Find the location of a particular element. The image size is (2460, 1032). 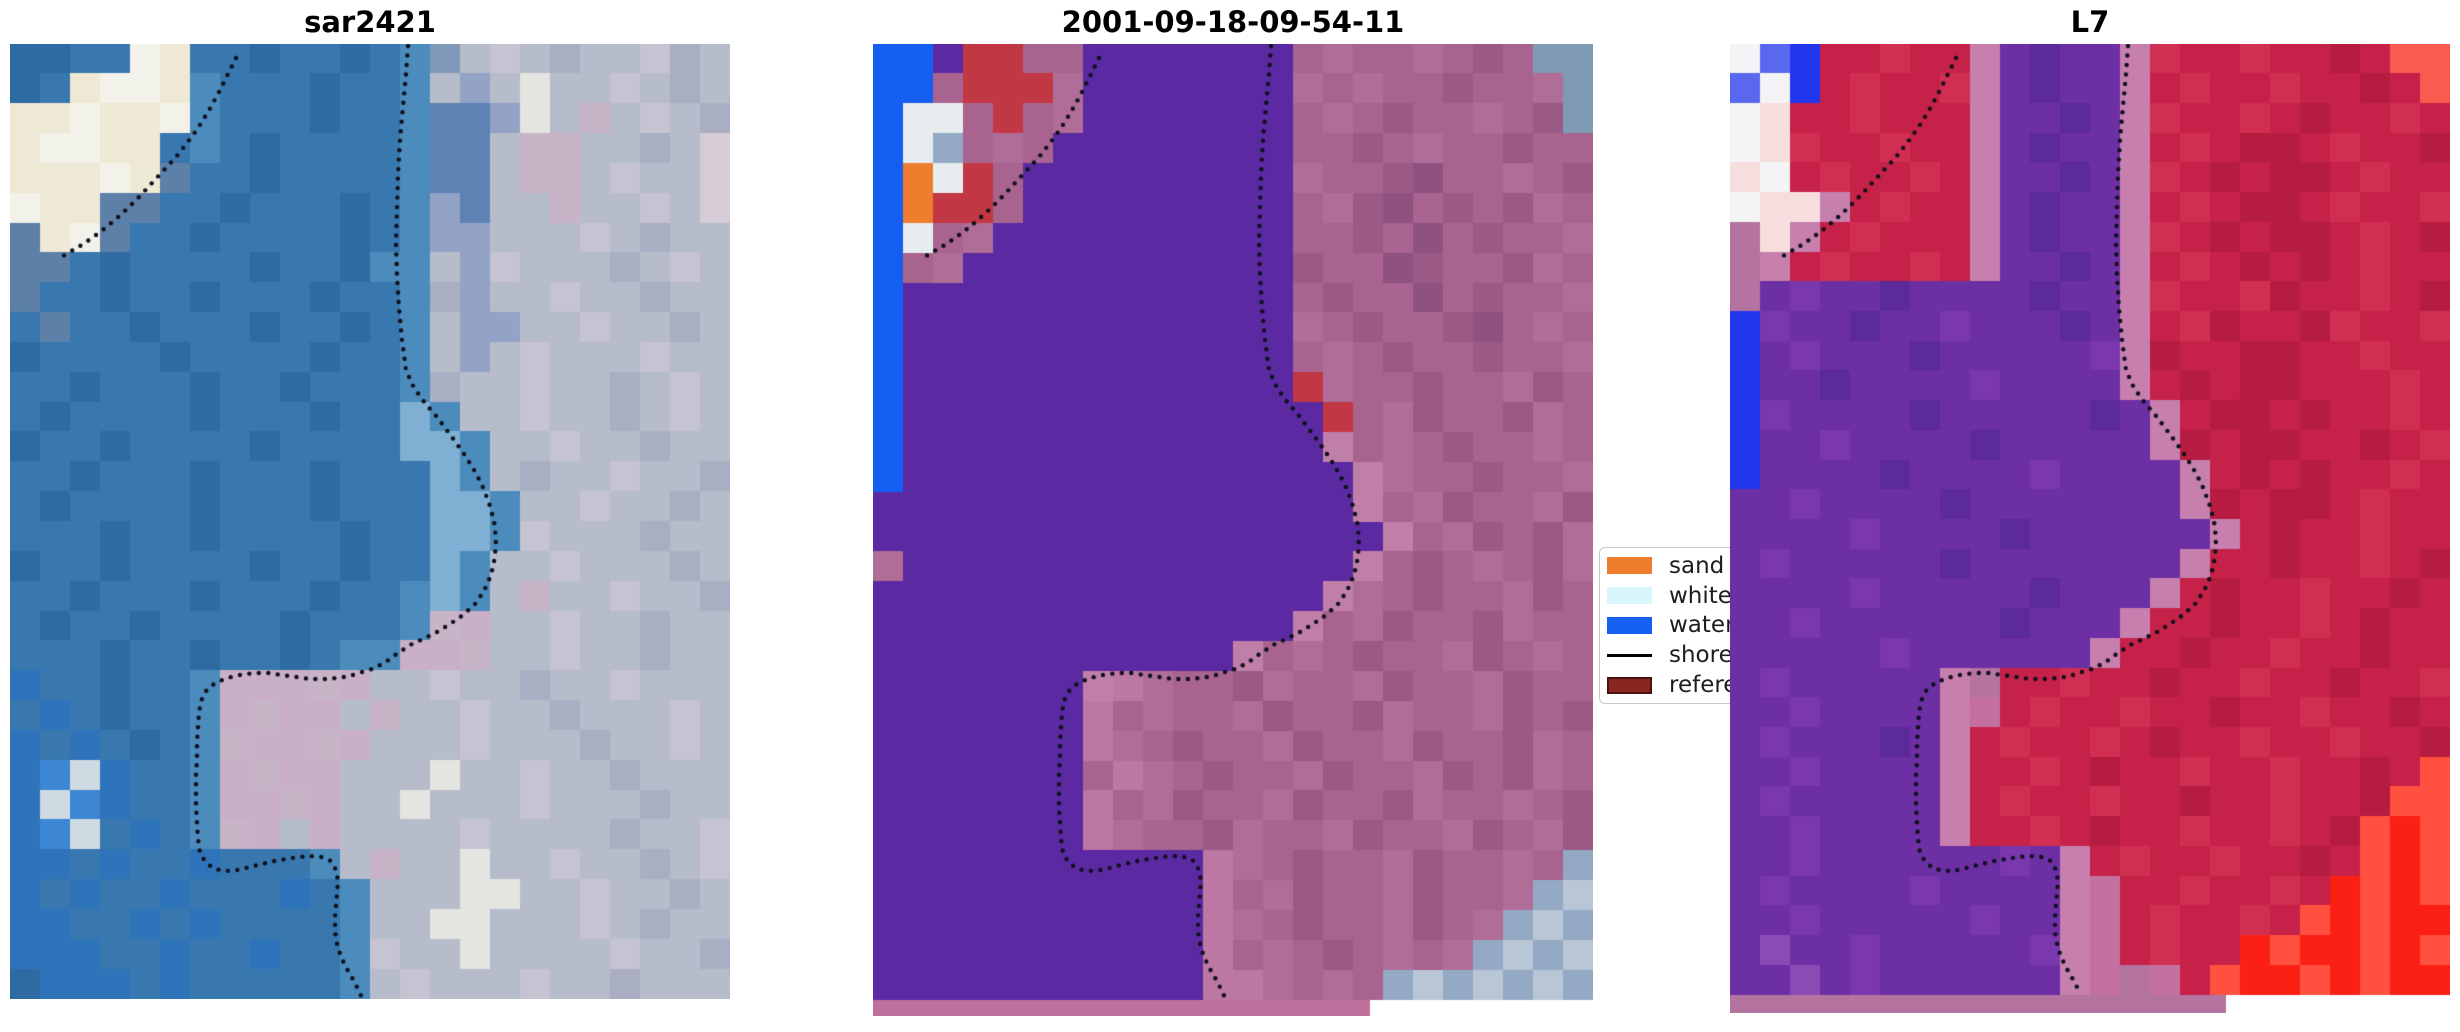

legend-label-water: water is located at coordinates (1702, 625).